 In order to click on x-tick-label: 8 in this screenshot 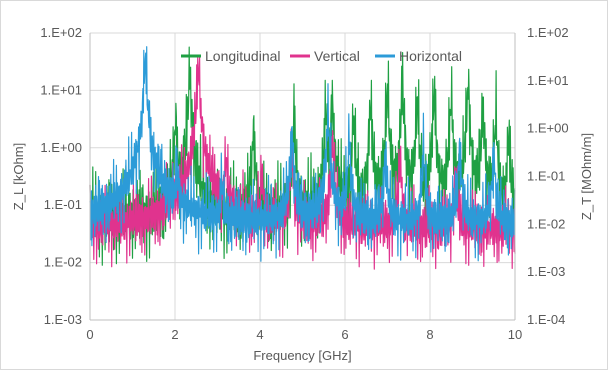, I will do `click(429, 334)`.